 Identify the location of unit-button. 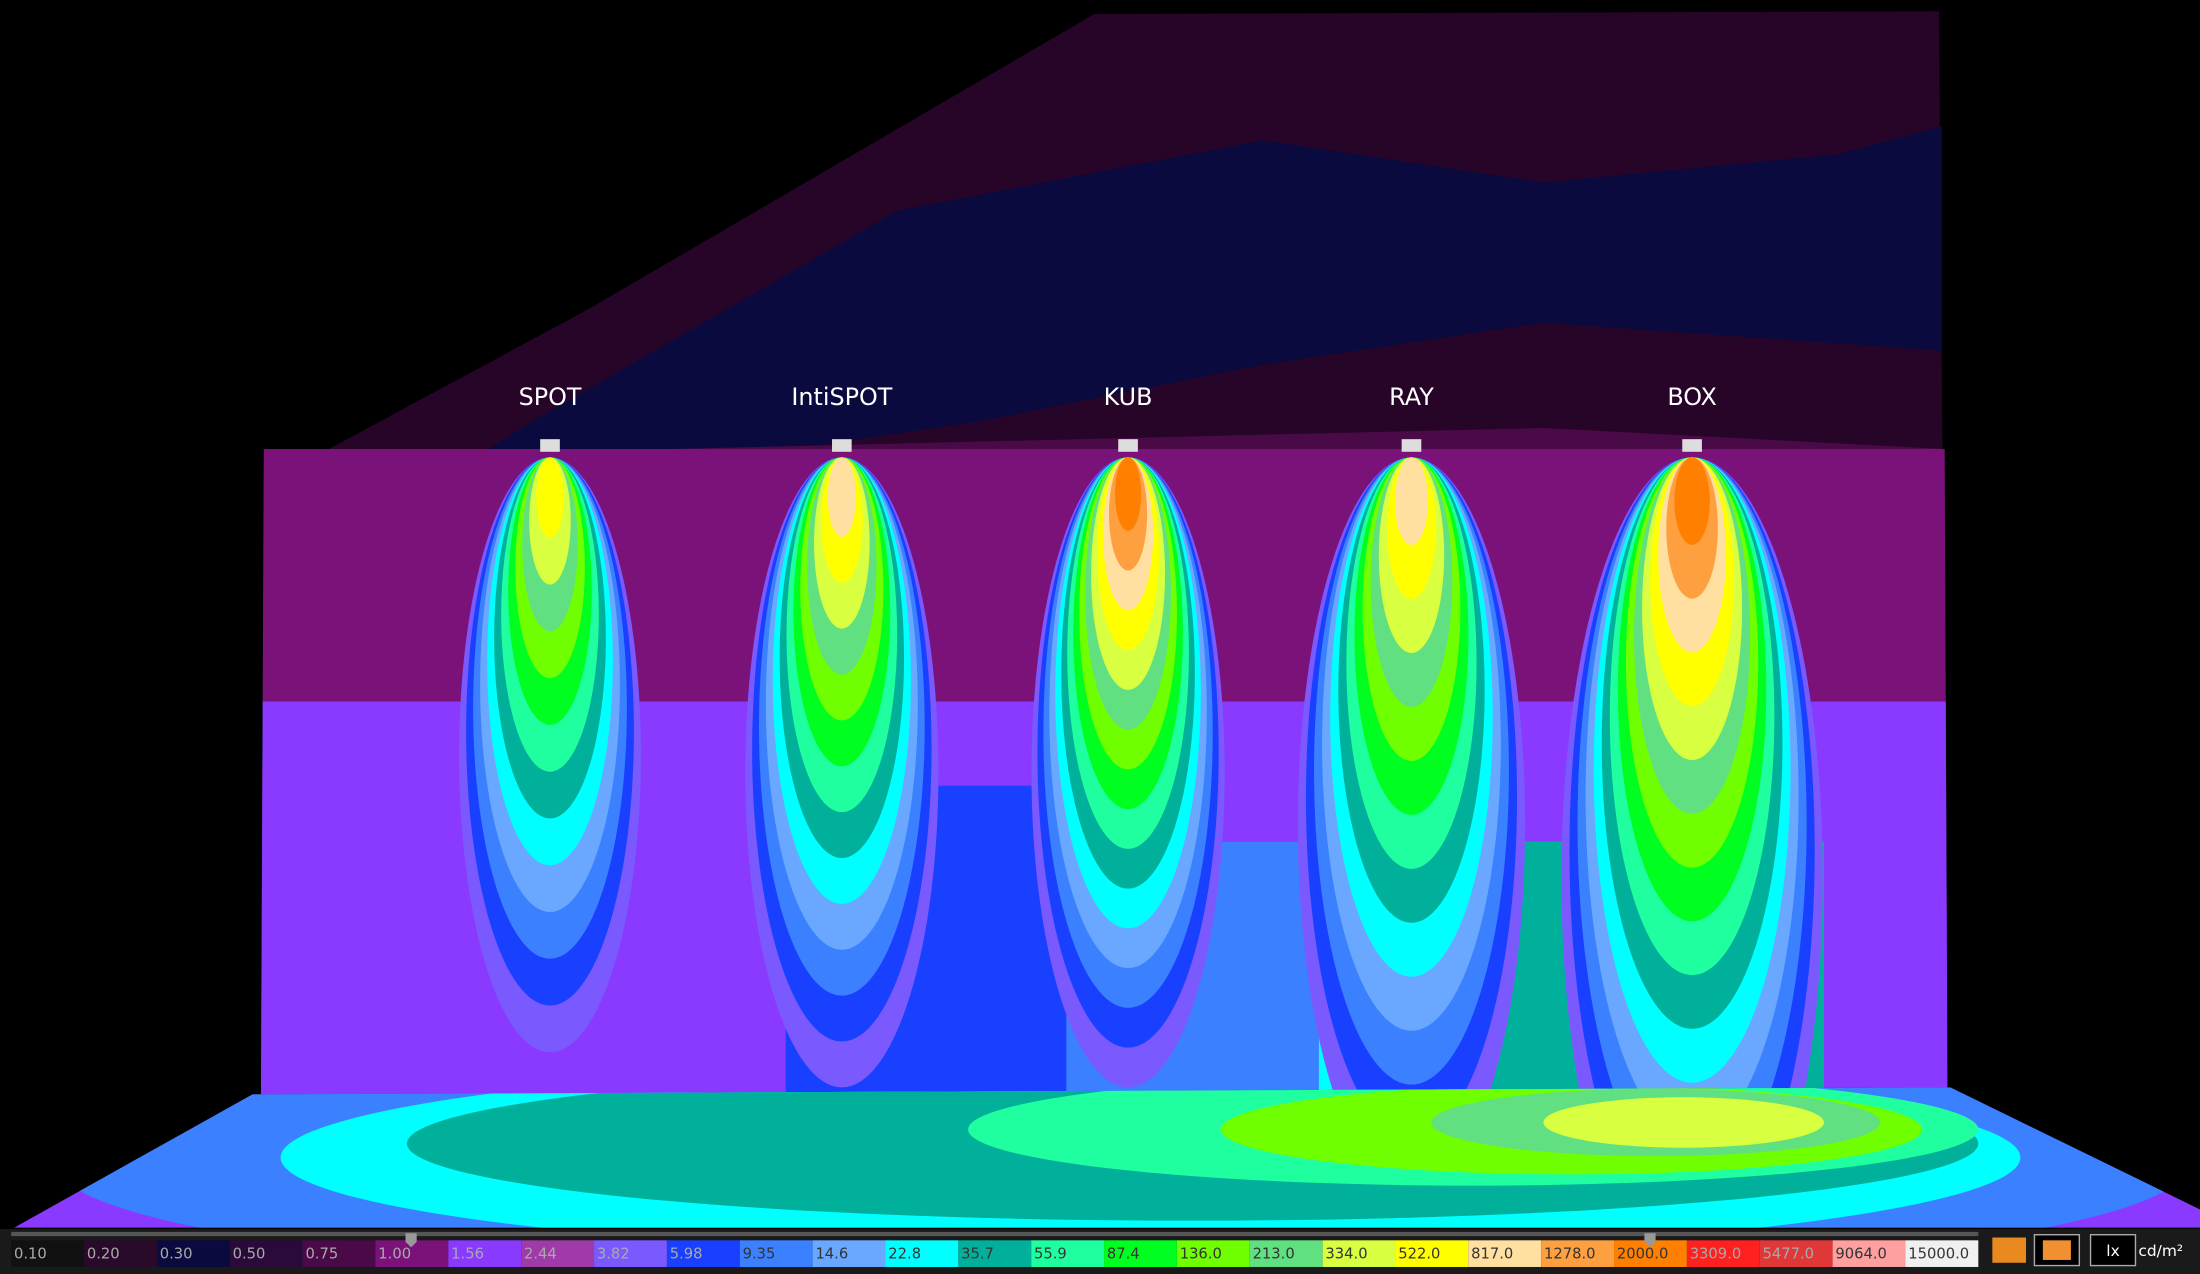
(2113, 1250).